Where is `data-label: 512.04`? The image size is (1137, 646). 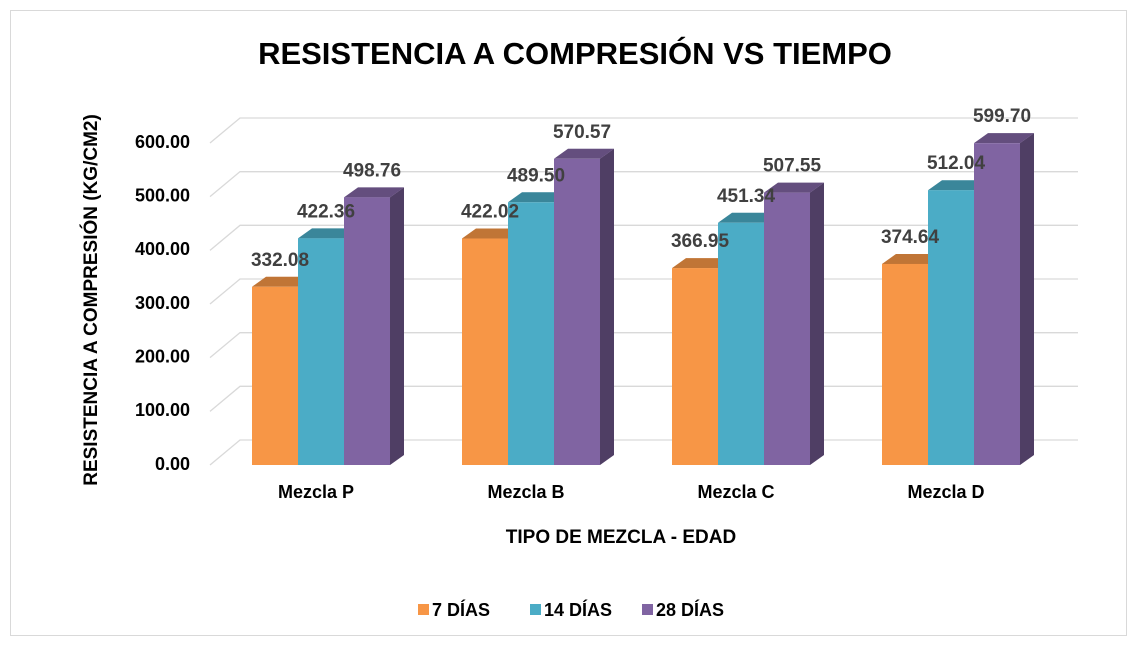
data-label: 512.04 is located at coordinates (956, 163).